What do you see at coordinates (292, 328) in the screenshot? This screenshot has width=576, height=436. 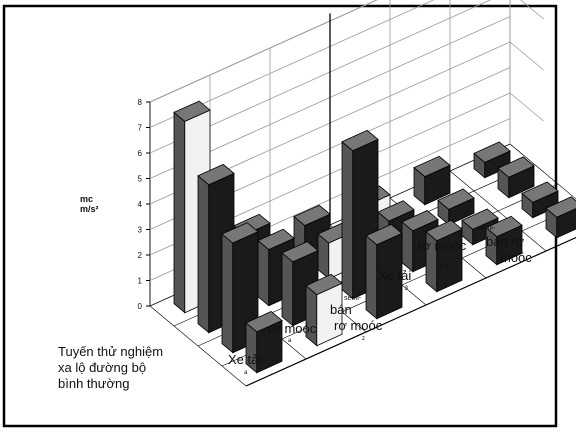 I see `x-label-2: rơ moóc` at bounding box center [292, 328].